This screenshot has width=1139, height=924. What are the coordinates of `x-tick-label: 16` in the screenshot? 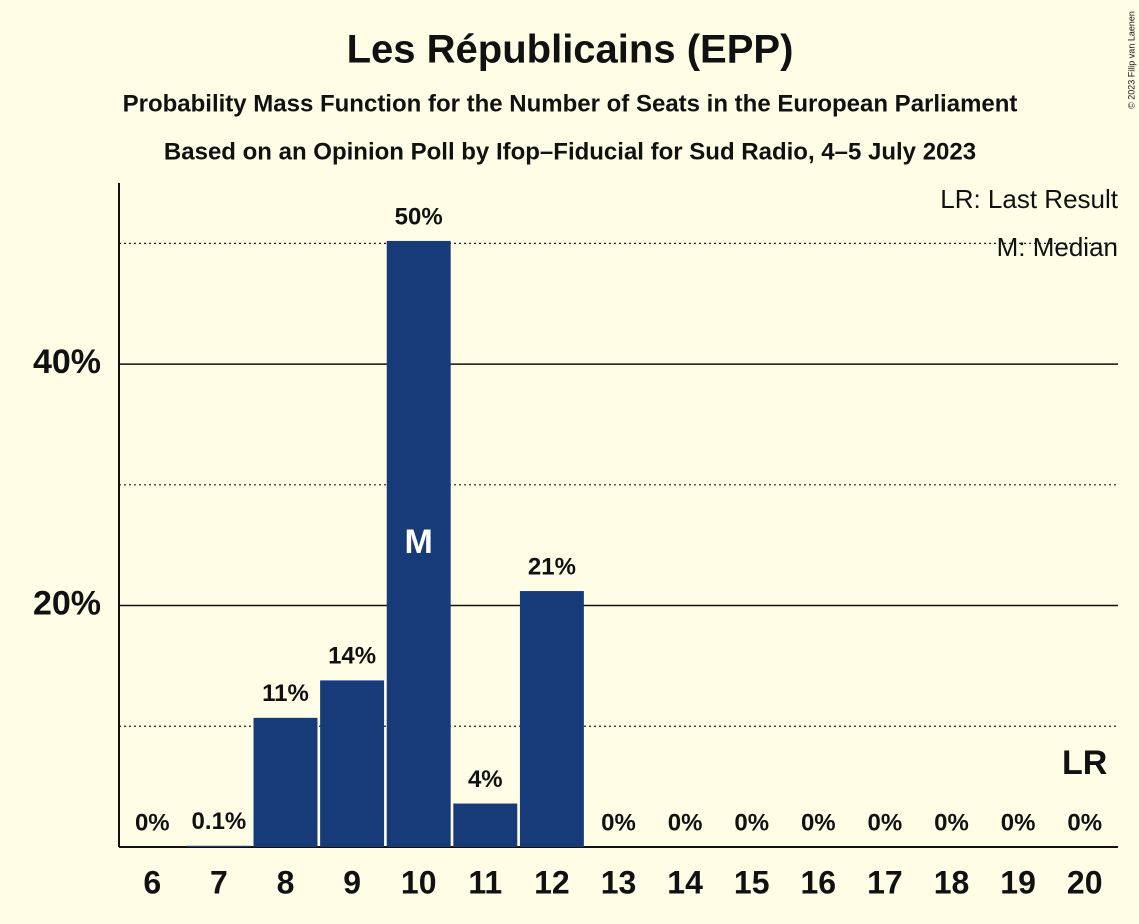 It's located at (819, 882).